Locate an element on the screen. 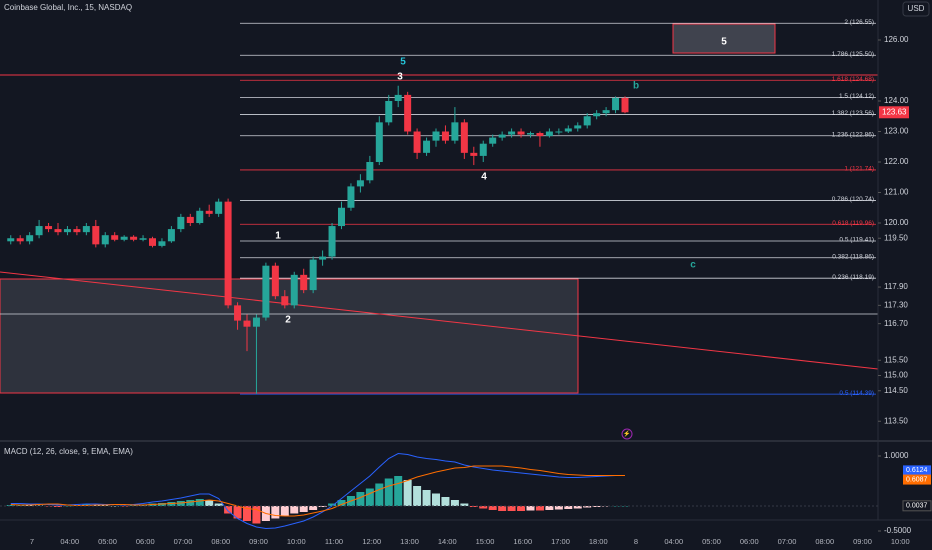 Image resolution: width=932 pixels, height=550 pixels. time-label: 12:00 is located at coordinates (371, 541).